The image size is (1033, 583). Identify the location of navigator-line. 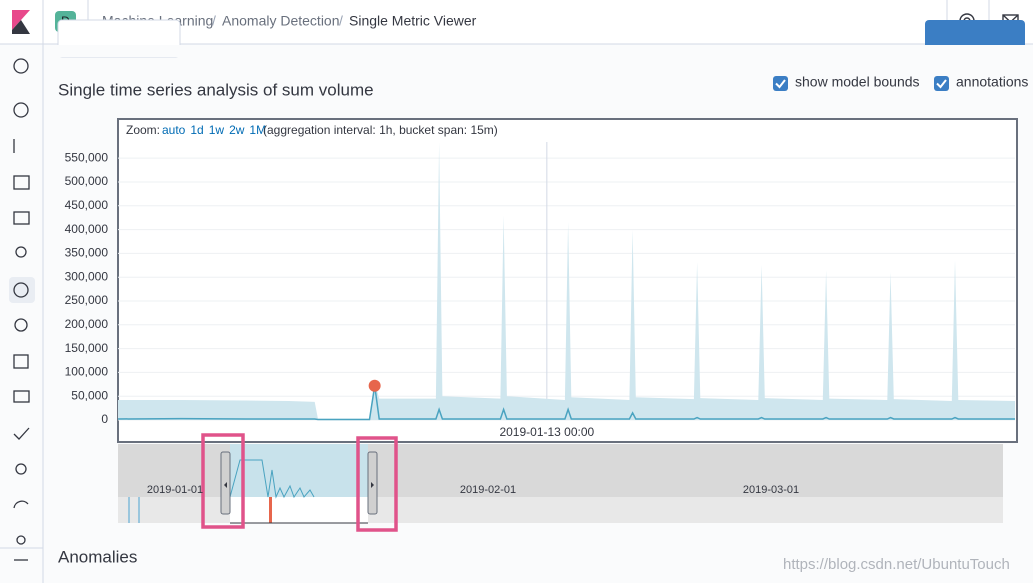
(272, 479).